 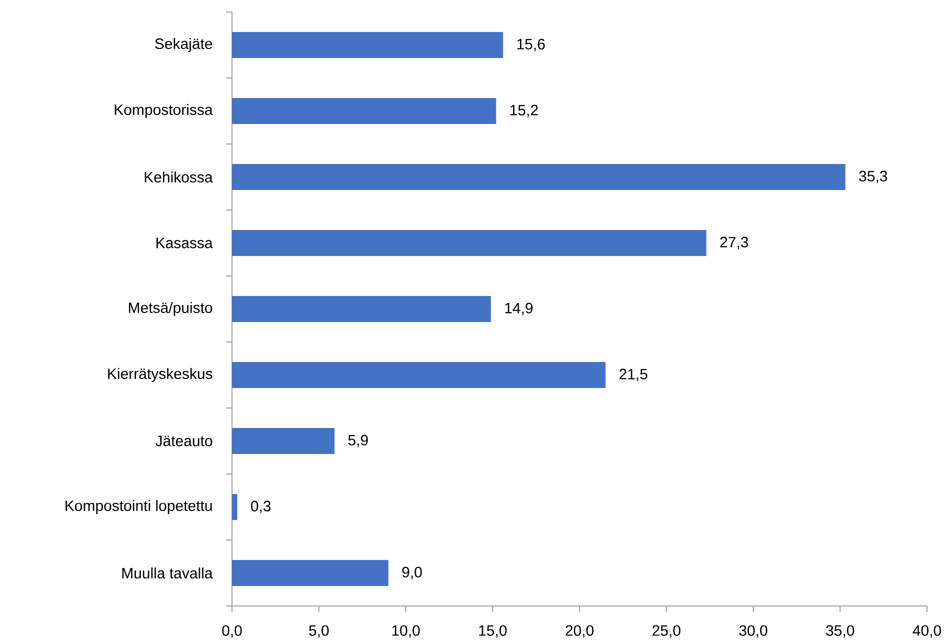 What do you see at coordinates (840, 631) in the screenshot?
I see `x-tick-label: 35,0` at bounding box center [840, 631].